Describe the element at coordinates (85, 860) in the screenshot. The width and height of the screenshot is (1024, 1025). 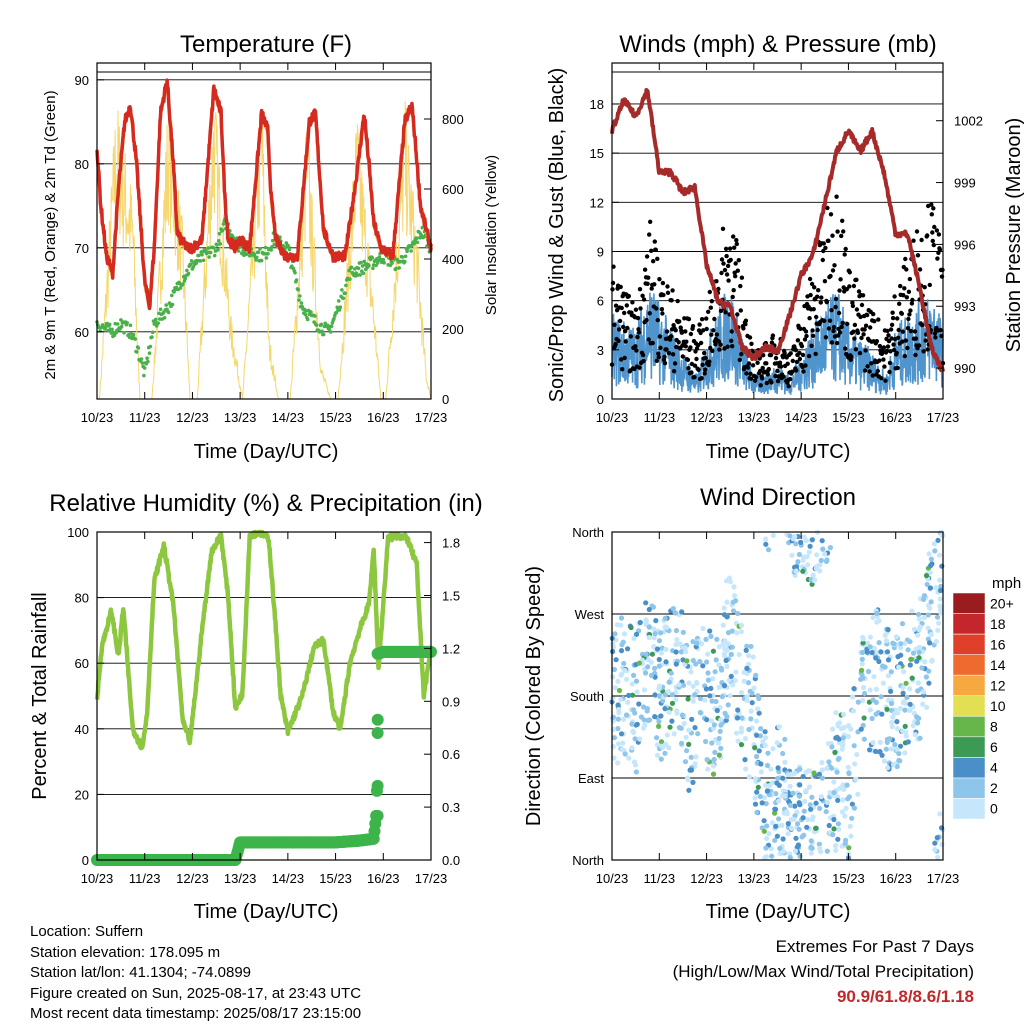
I see `humidity-ytick-label: 0` at that location.